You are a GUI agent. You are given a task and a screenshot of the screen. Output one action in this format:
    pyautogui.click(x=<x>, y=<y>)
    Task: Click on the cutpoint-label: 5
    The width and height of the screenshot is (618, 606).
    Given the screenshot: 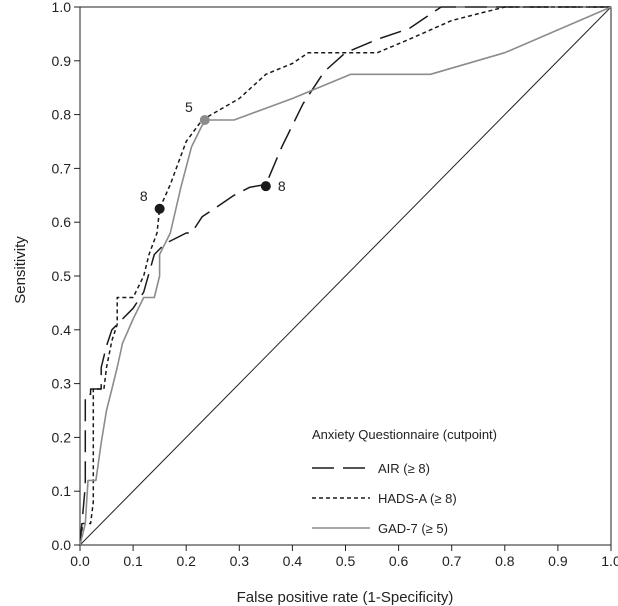 What is the action you would take?
    pyautogui.click(x=189, y=107)
    